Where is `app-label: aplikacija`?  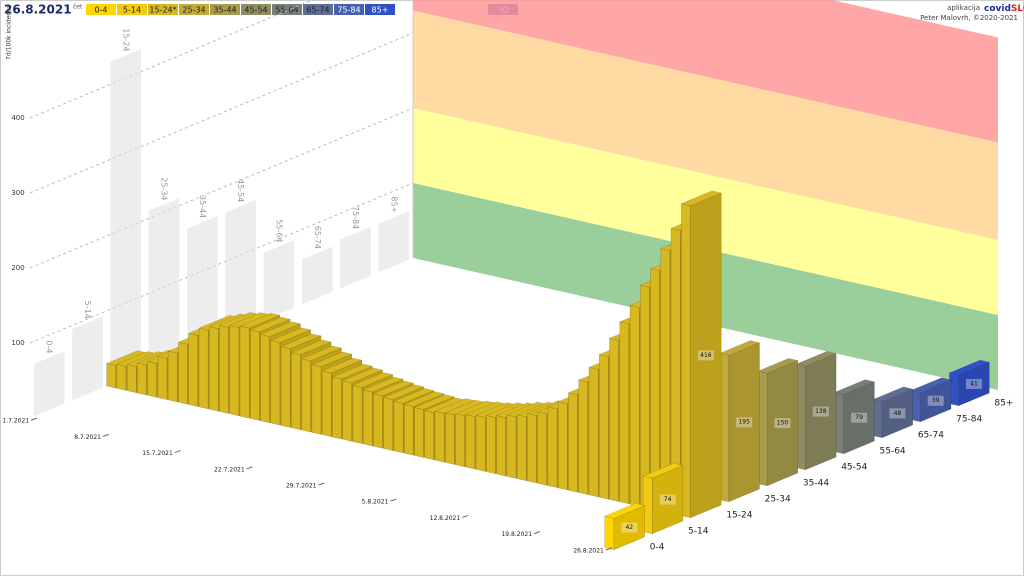
app-label: aplikacija is located at coordinates (963, 8).